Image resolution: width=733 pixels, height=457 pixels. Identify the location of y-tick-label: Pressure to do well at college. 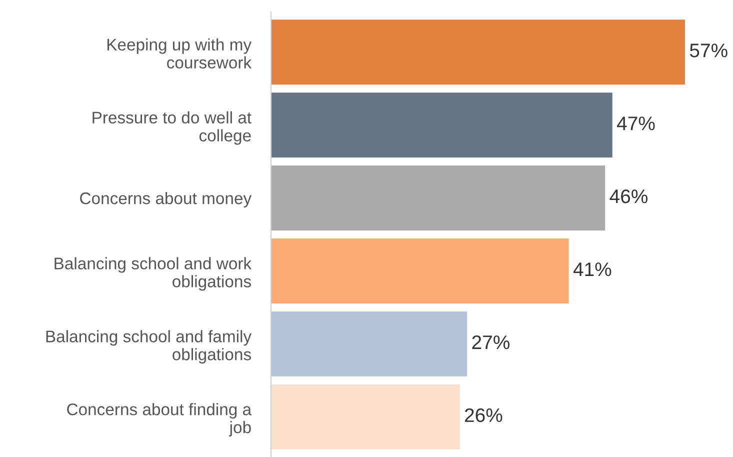
(172, 128).